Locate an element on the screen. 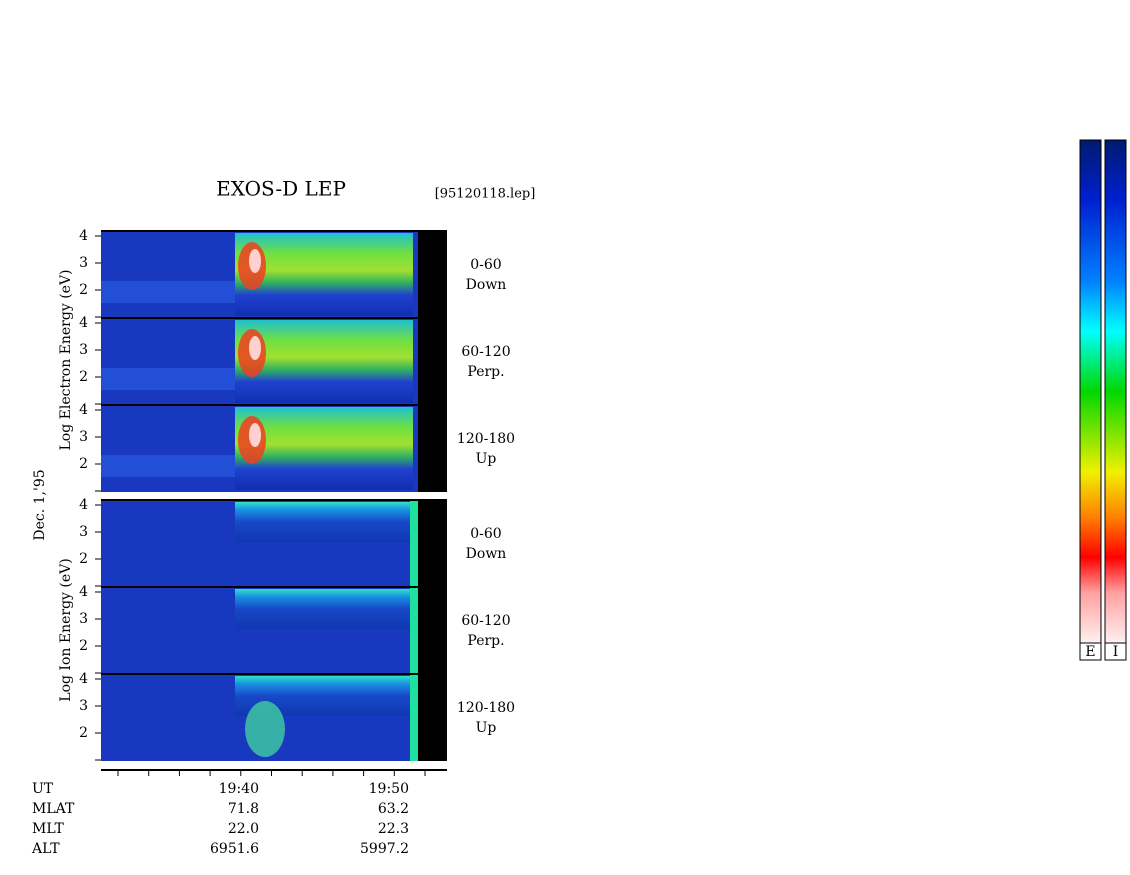  row-value: 6951.6 is located at coordinates (234, 849).